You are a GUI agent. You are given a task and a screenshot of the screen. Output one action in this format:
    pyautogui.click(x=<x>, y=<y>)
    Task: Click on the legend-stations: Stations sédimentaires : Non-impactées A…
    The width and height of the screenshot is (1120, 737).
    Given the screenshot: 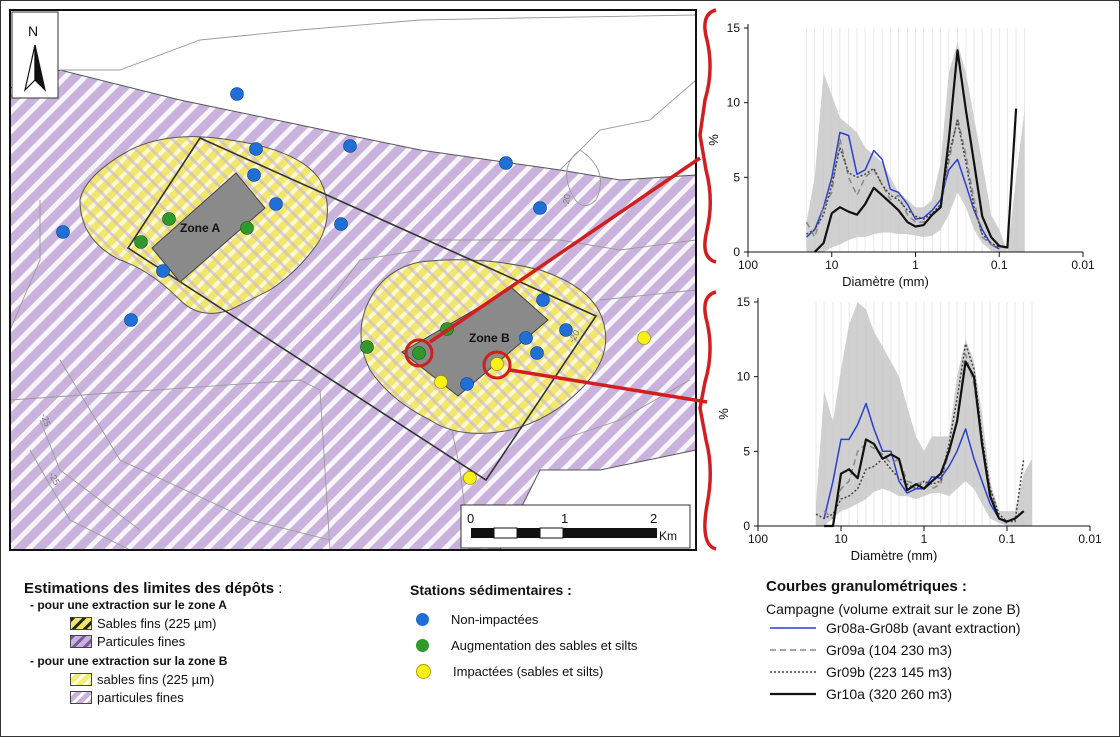 What is the action you would take?
    pyautogui.click(x=570, y=633)
    